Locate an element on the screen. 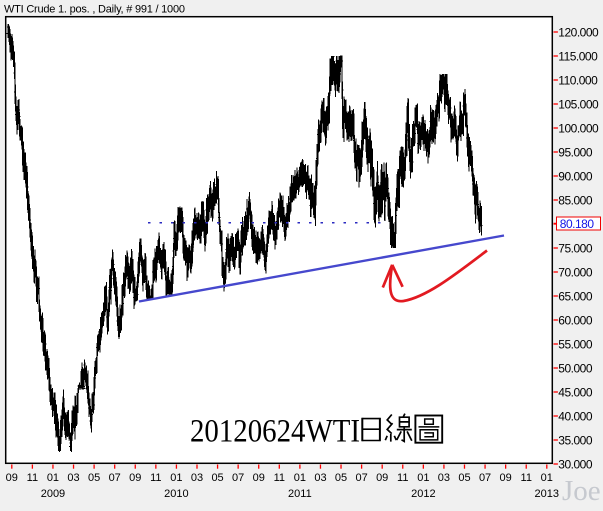  svg-text: 90.000 is located at coordinates (575, 177).